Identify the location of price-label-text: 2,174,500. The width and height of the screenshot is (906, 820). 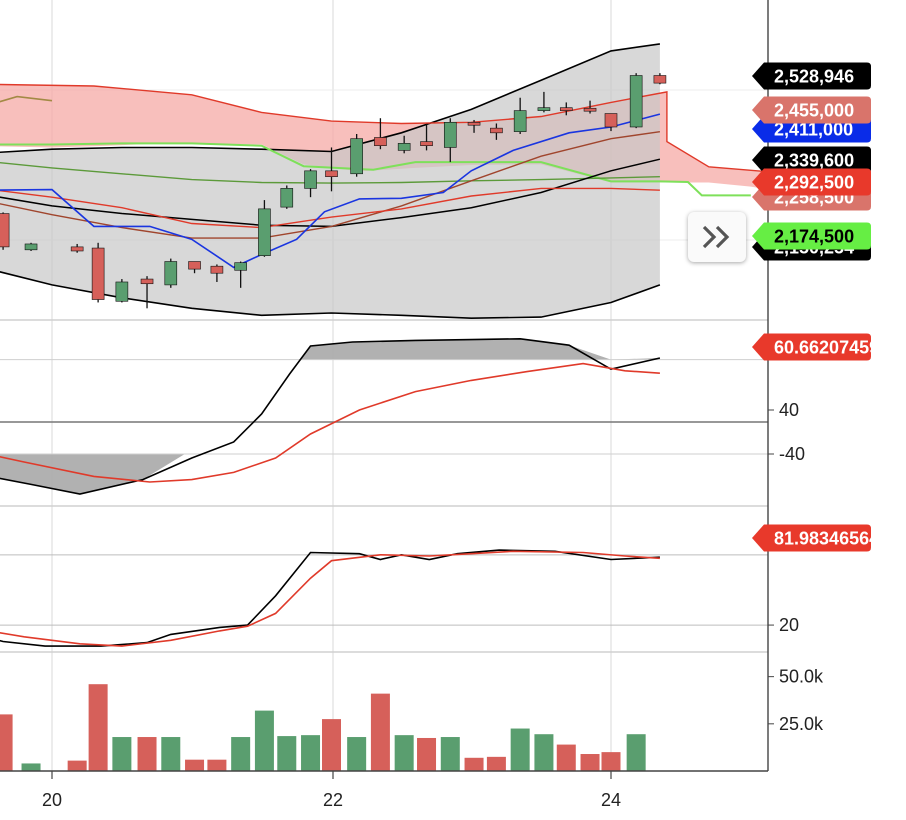
(814, 237).